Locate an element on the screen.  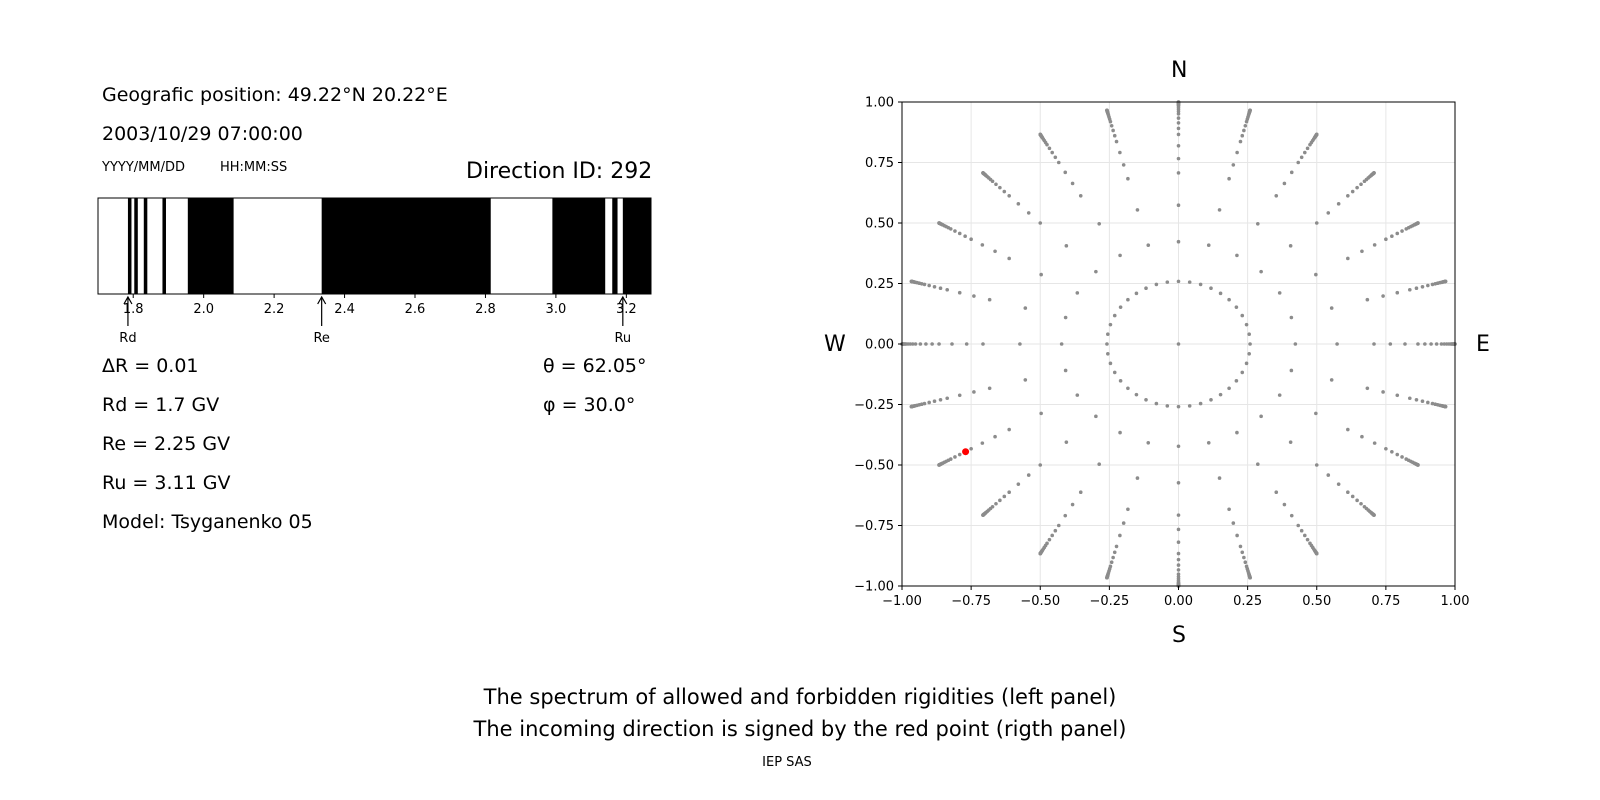
direction-id: Direction ID: 292 is located at coordinates (559, 171).